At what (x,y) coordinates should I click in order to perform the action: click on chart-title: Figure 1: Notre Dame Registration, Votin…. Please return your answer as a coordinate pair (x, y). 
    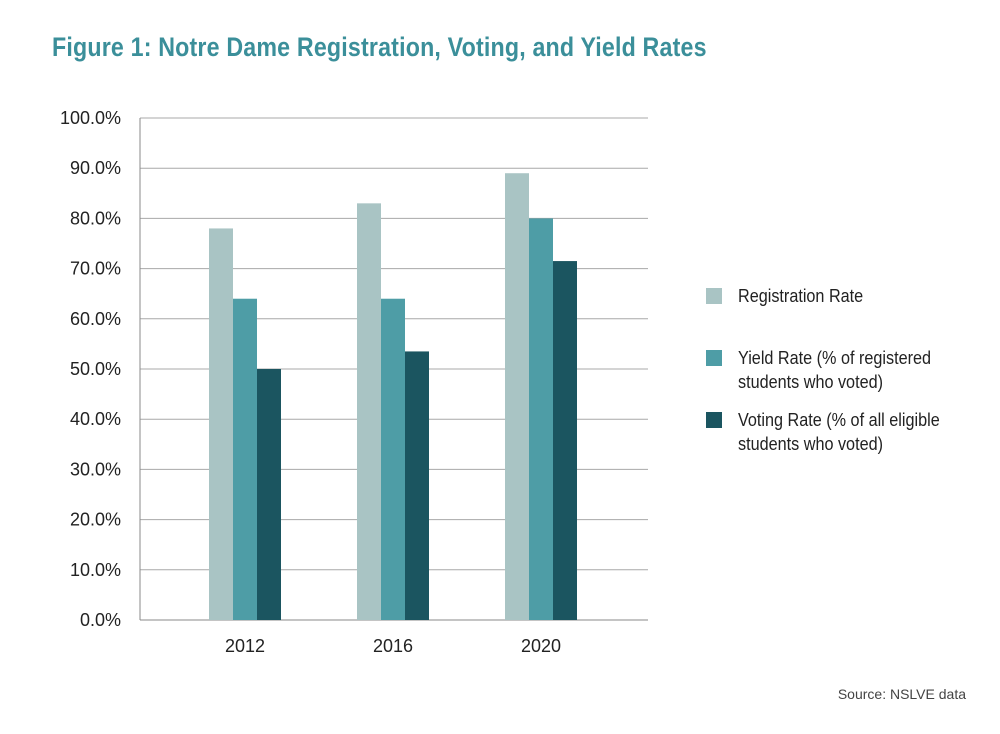
    Looking at the image, I should click on (379, 47).